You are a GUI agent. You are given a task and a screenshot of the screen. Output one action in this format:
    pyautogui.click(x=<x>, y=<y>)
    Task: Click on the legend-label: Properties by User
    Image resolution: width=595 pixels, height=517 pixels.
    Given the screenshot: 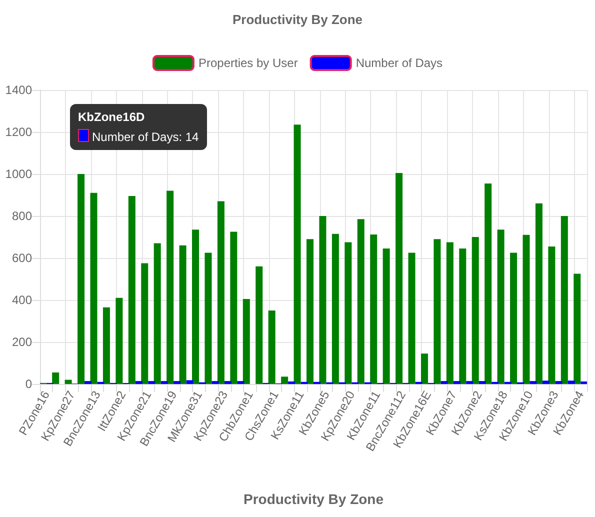 What is the action you would take?
    pyautogui.click(x=248, y=63)
    